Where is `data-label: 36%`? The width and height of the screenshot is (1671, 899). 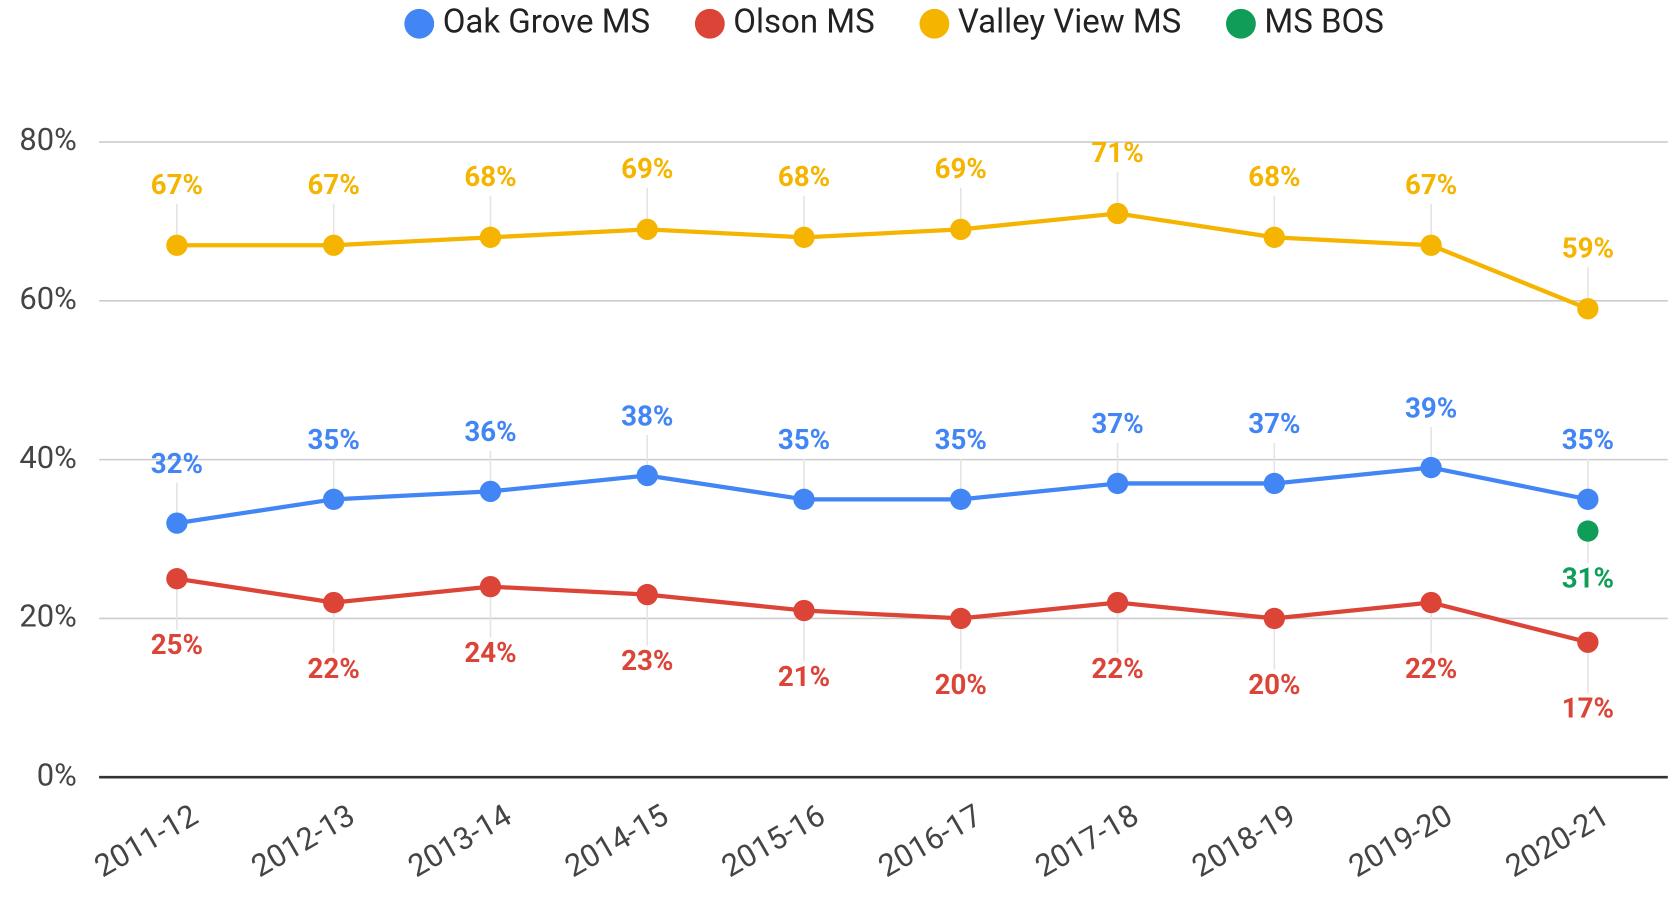 data-label: 36% is located at coordinates (490, 431).